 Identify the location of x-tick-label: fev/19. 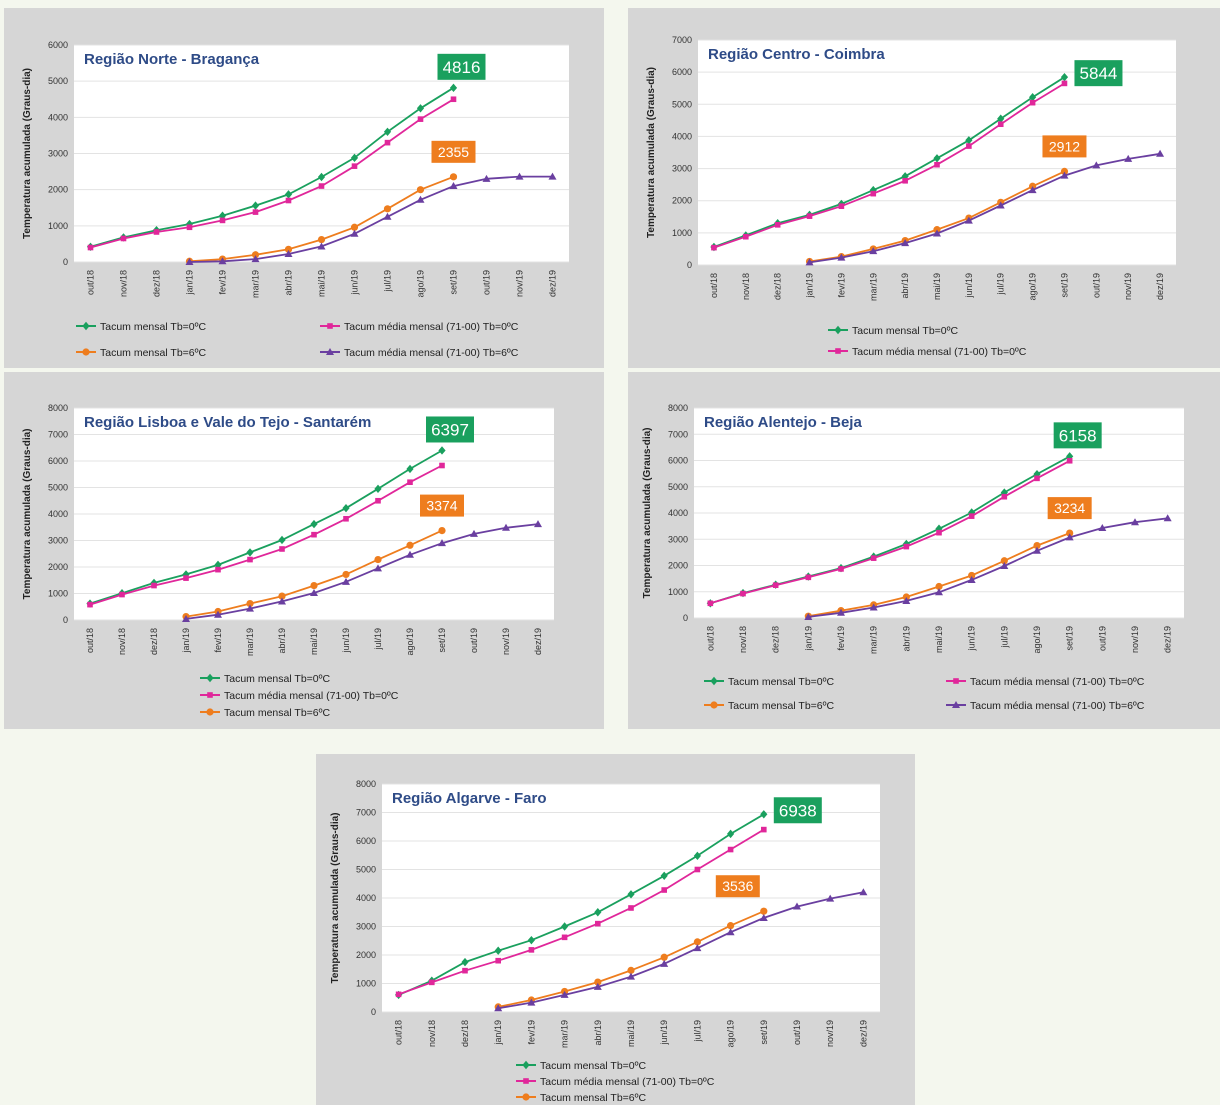
(531, 1032).